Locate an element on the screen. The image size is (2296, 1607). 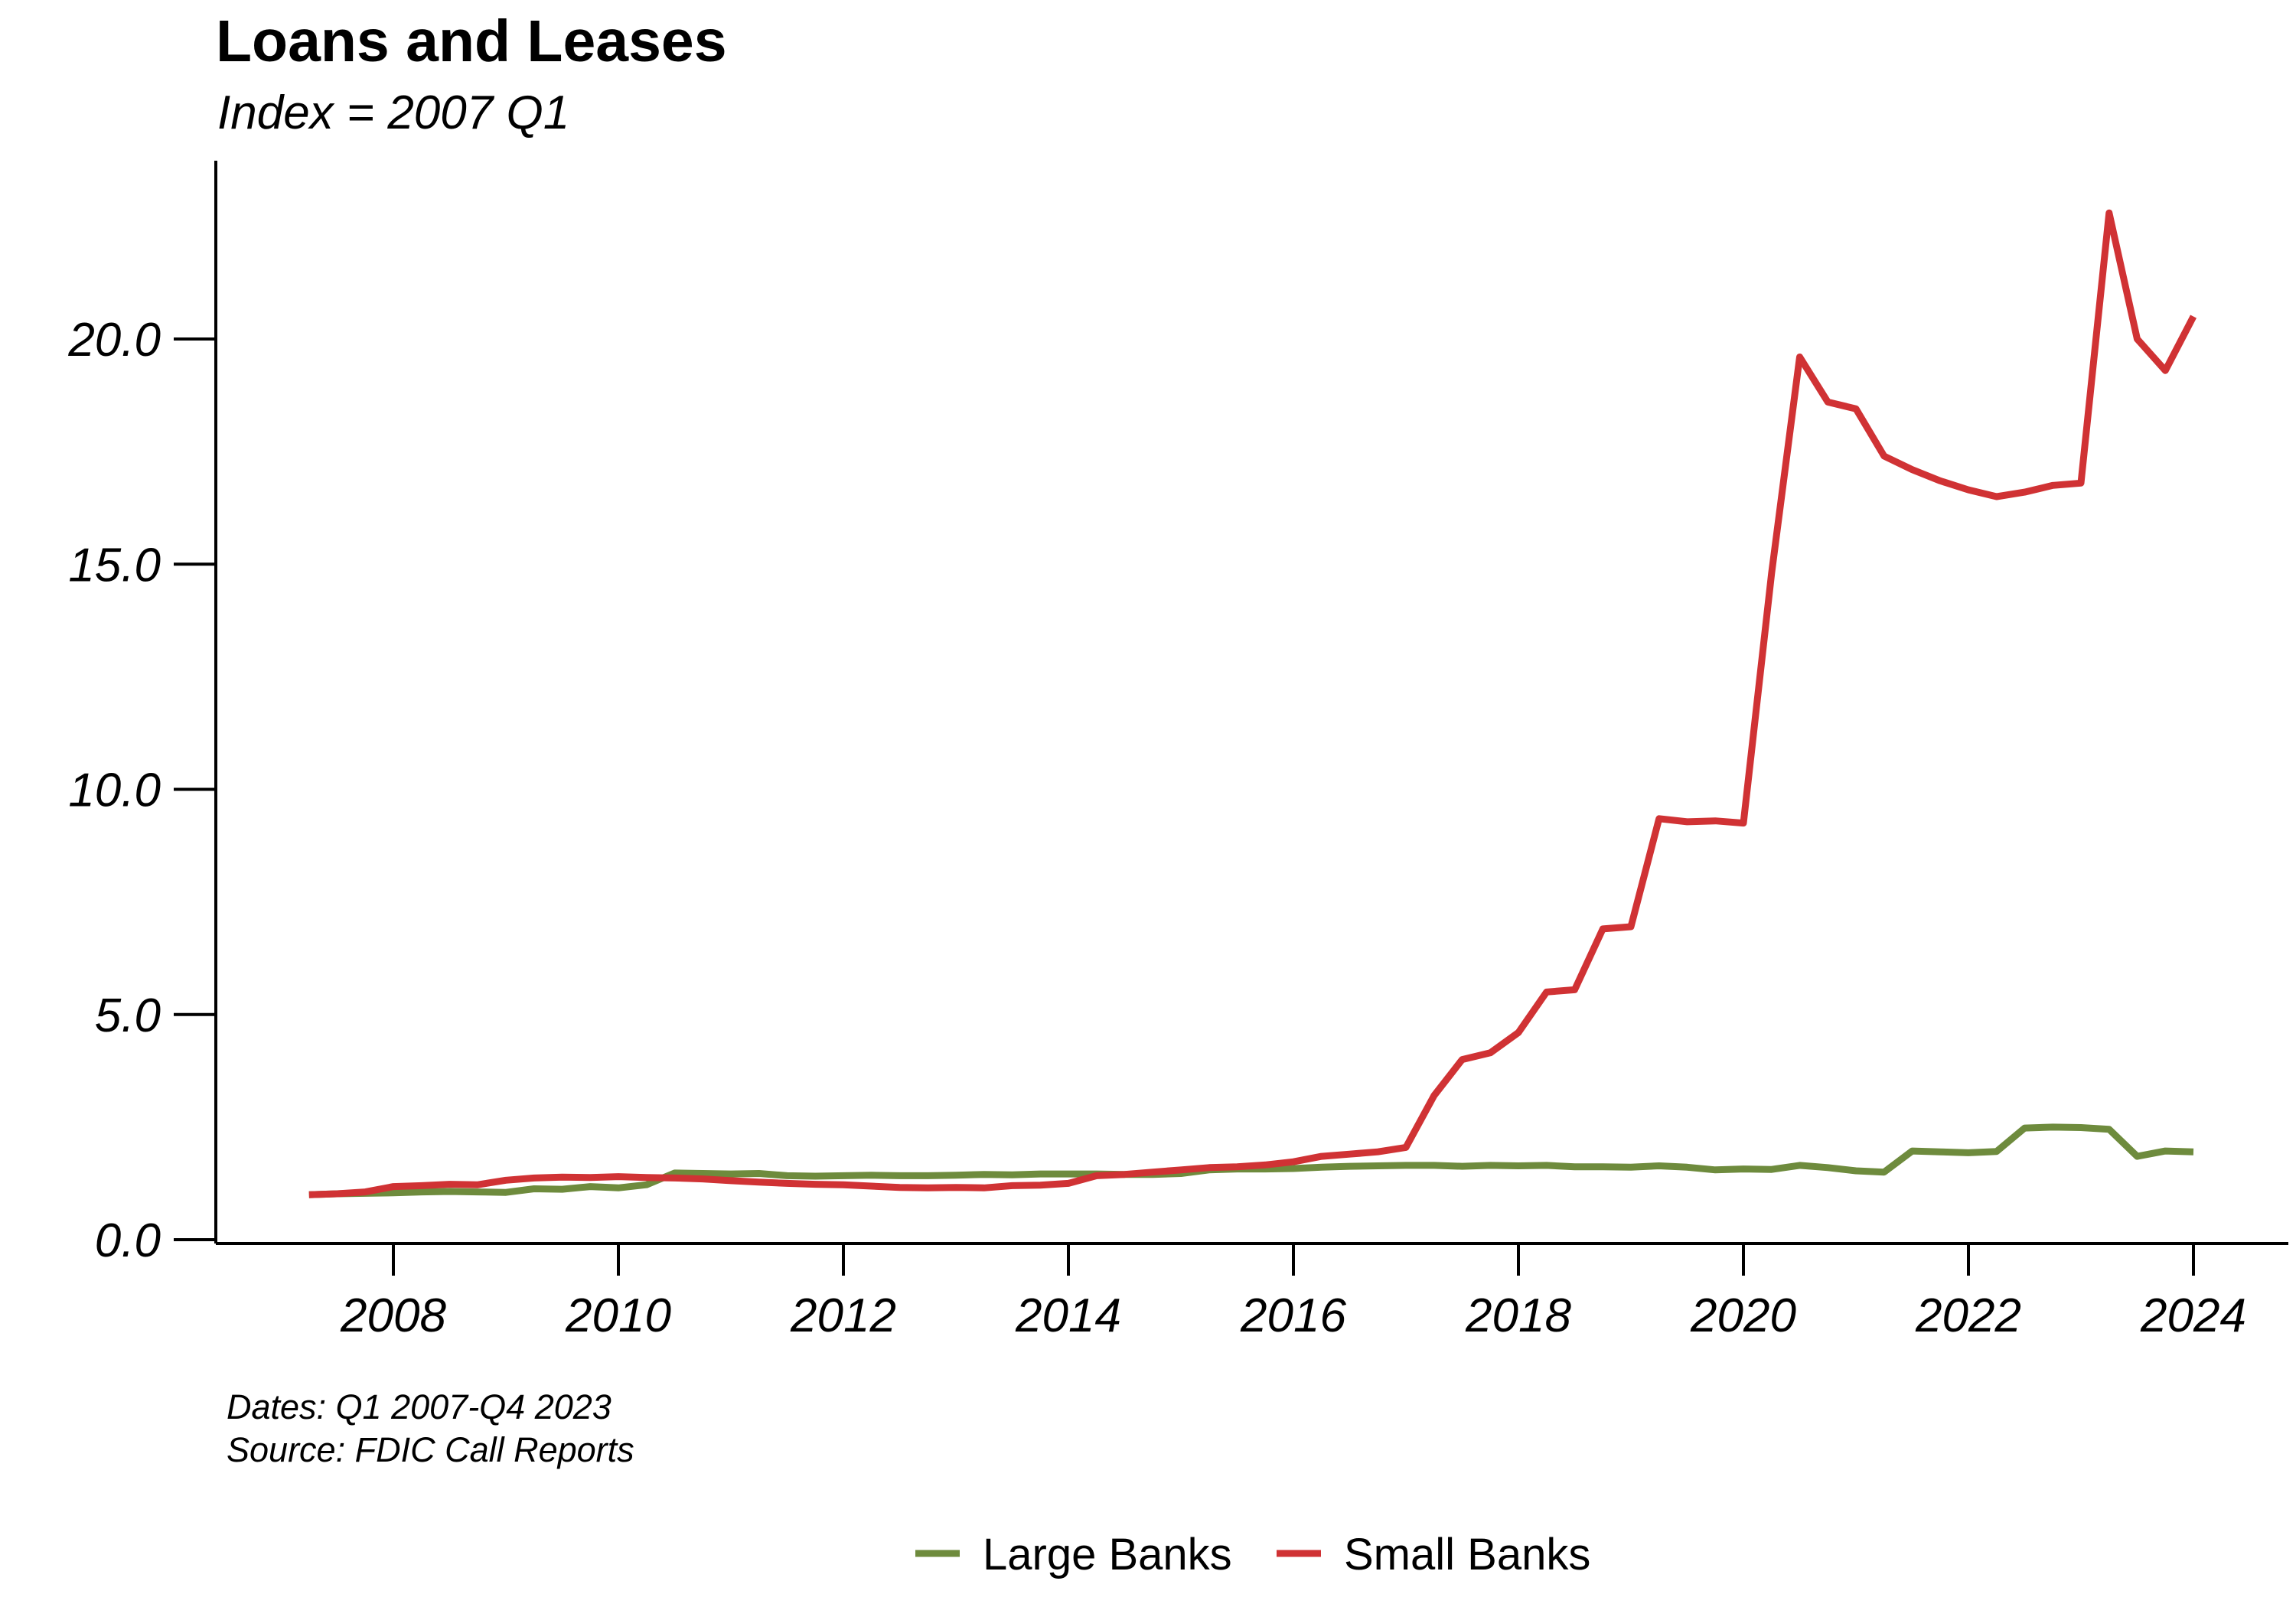
x-tick-label: 2022 is located at coordinates (1968, 1315).